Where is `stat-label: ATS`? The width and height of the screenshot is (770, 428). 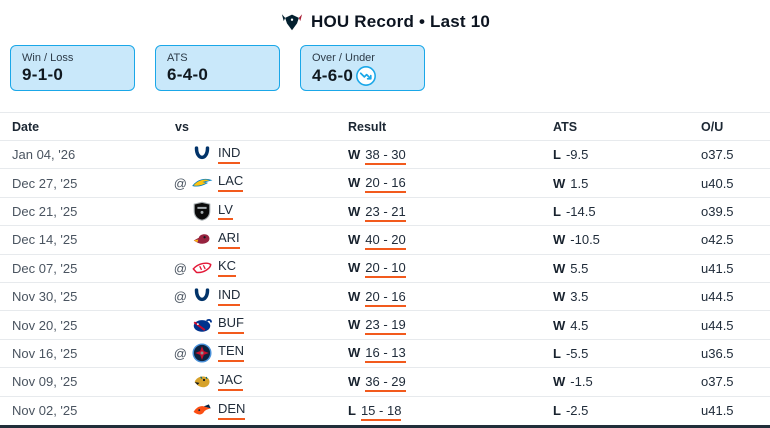 stat-label: ATS is located at coordinates (177, 58).